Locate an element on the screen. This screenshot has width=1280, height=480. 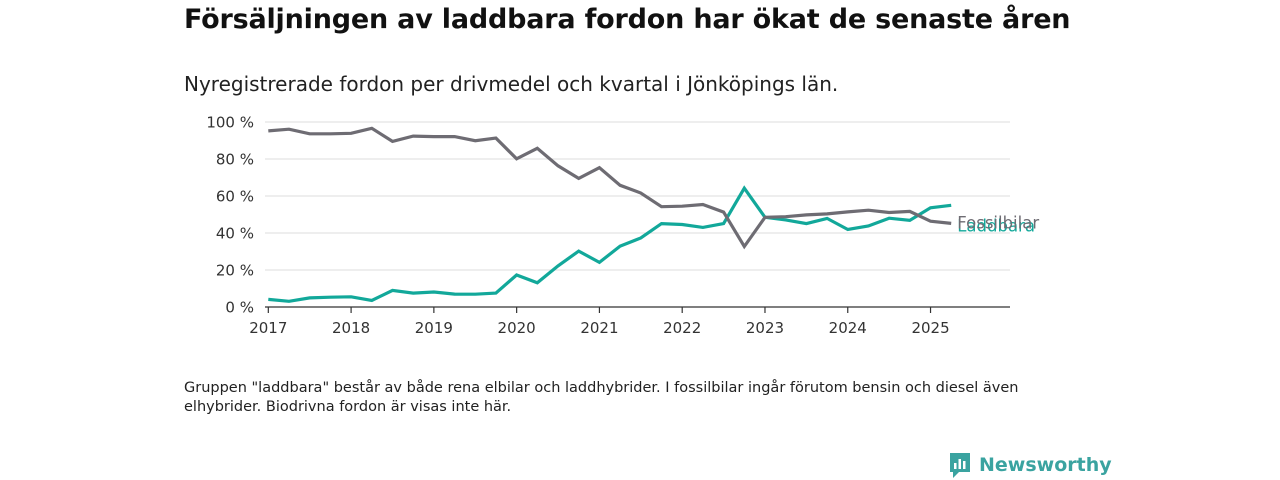
series-label-fossilbilar: Fossilbilar is located at coordinates (998, 222).